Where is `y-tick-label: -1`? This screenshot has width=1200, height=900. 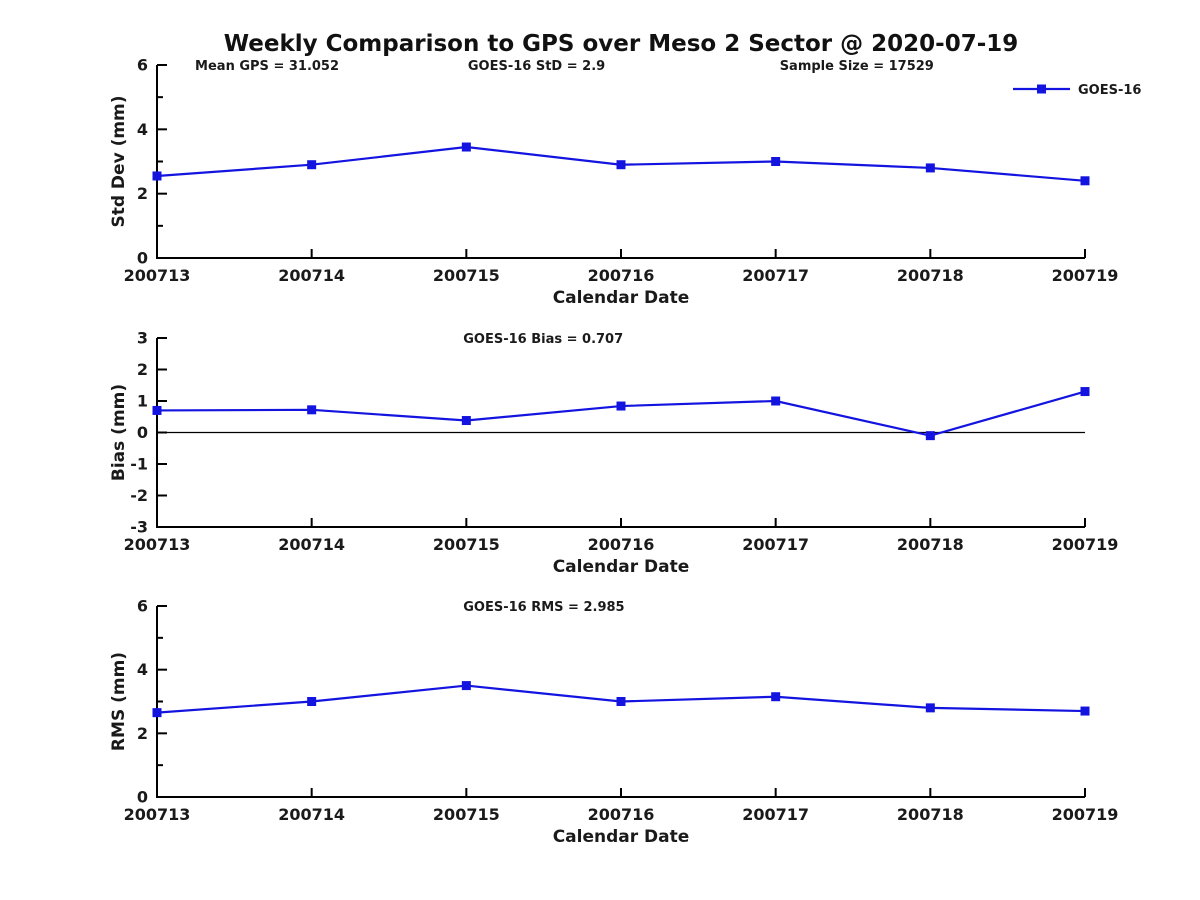 y-tick-label: -1 is located at coordinates (139, 463).